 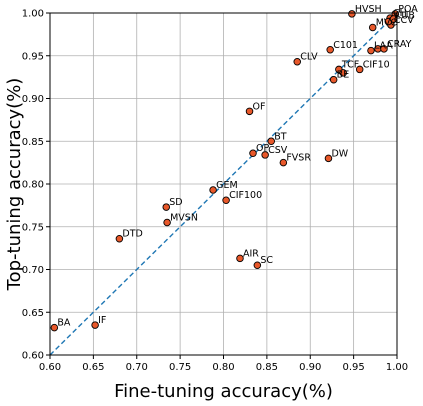 I want to click on y-tick-label: 0.95, so click(x=33, y=56).